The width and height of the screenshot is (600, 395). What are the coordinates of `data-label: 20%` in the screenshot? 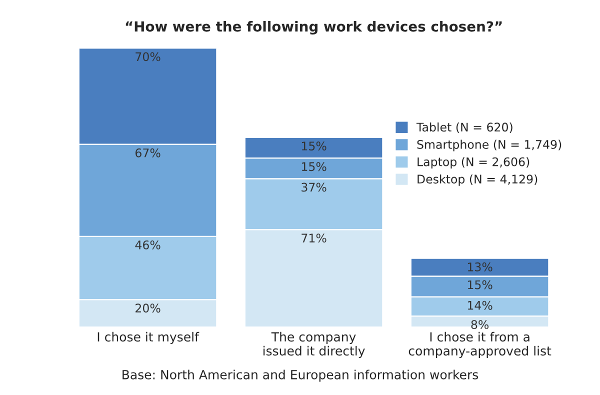 It's located at (148, 308).